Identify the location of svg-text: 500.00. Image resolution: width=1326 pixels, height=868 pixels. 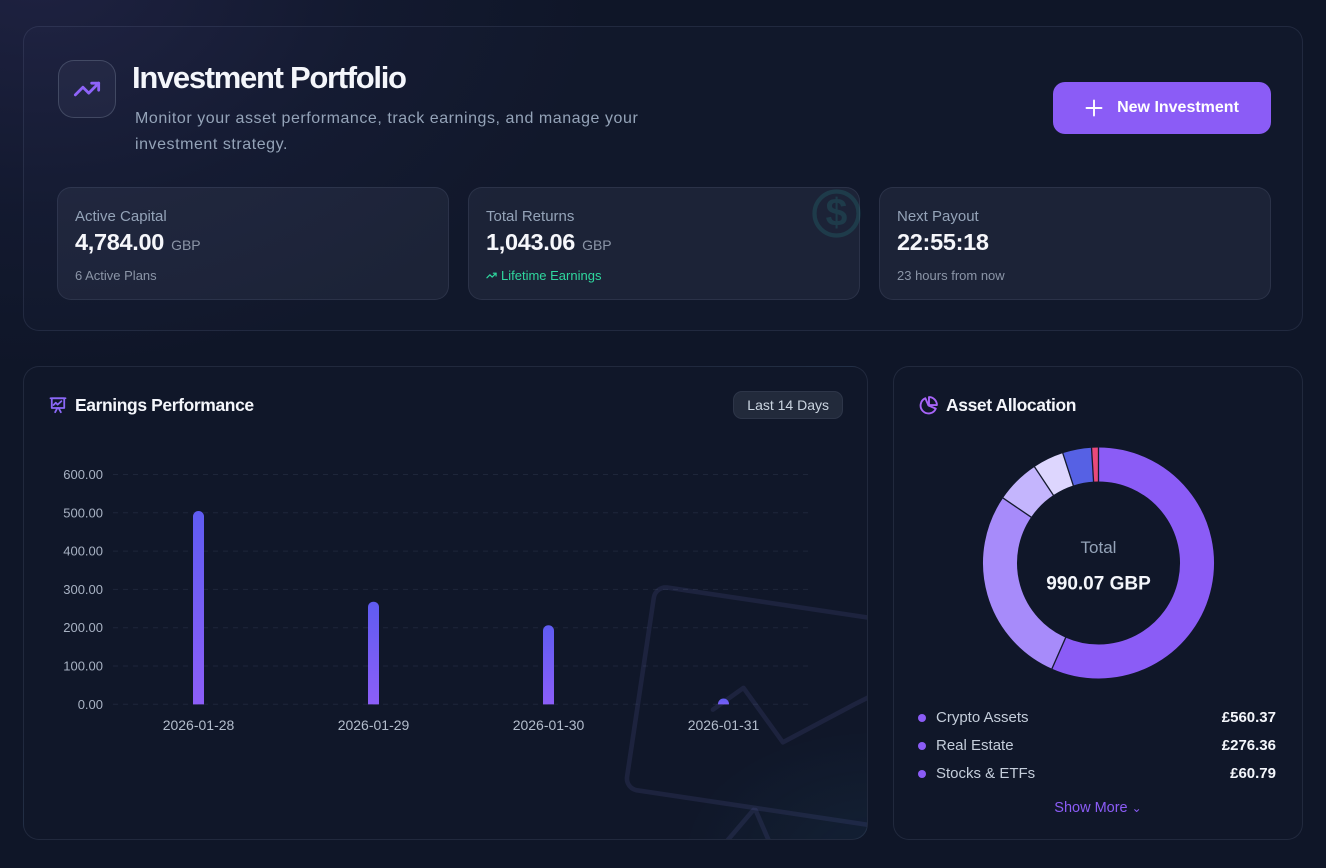
(83, 512).